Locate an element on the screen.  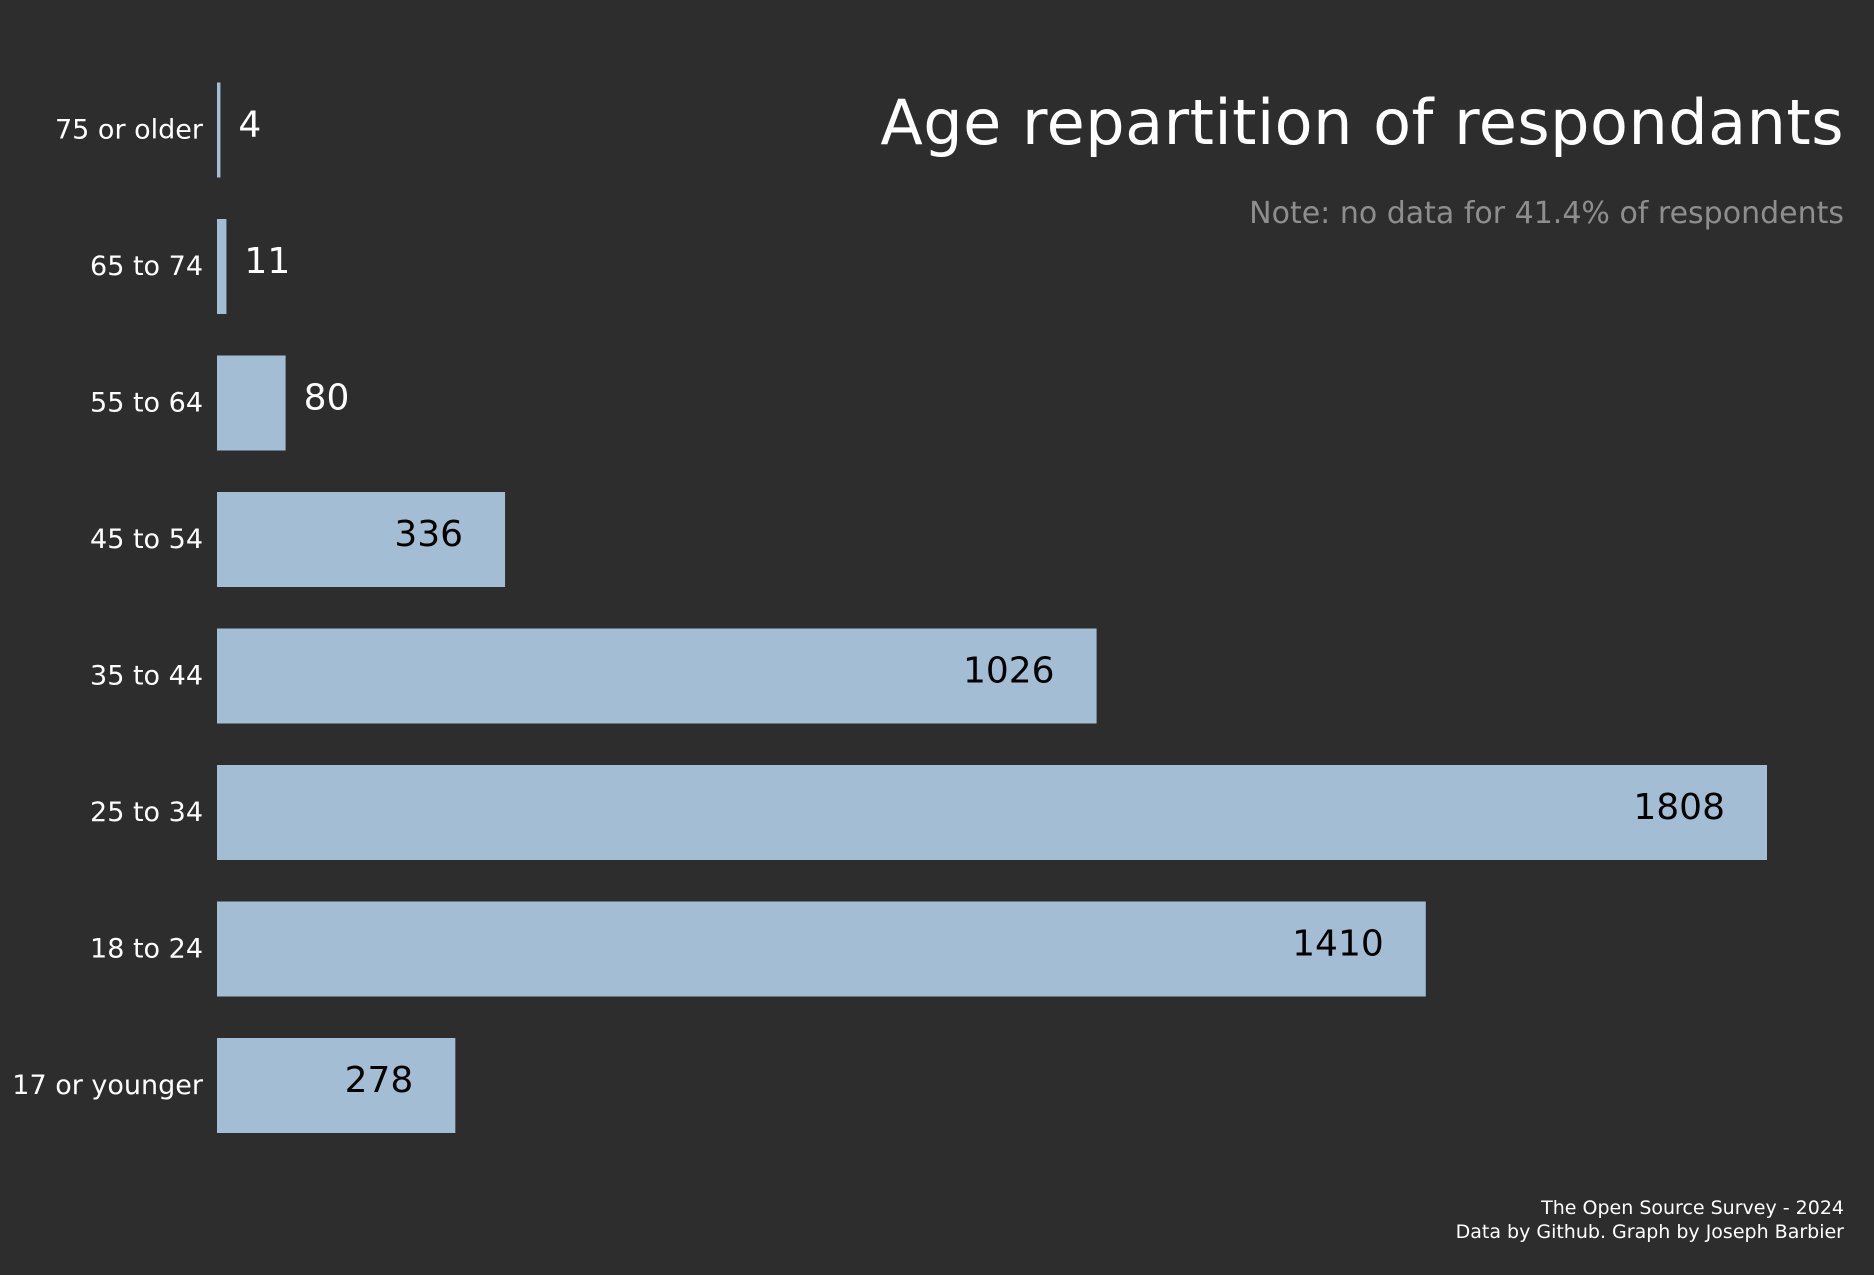
category-label: 35 to 44 is located at coordinates (146, 676).